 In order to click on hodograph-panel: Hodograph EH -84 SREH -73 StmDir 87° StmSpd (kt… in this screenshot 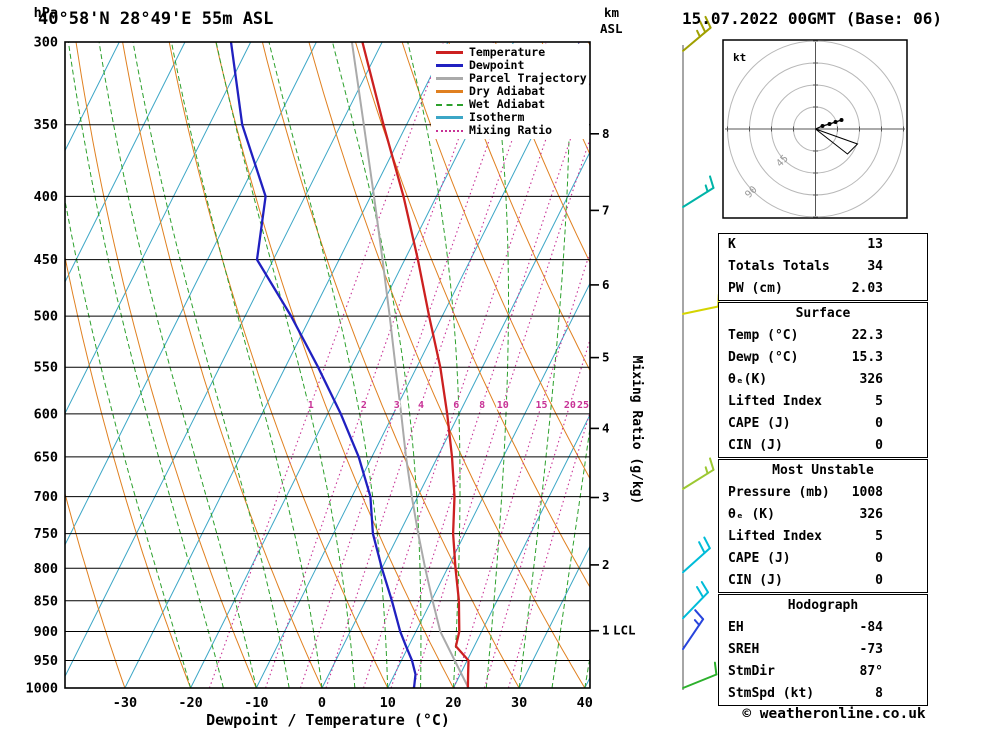, I will do `click(823, 650)`.